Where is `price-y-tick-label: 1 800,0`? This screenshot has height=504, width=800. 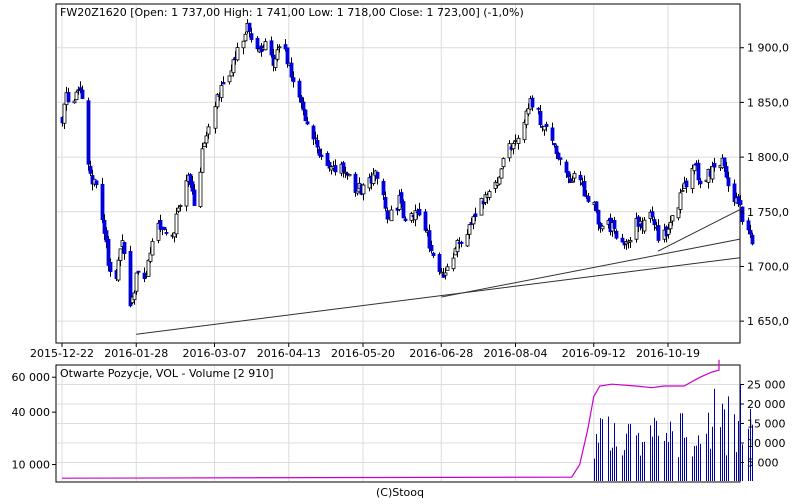 price-y-tick-label: 1 800,0 is located at coordinates (768, 157).